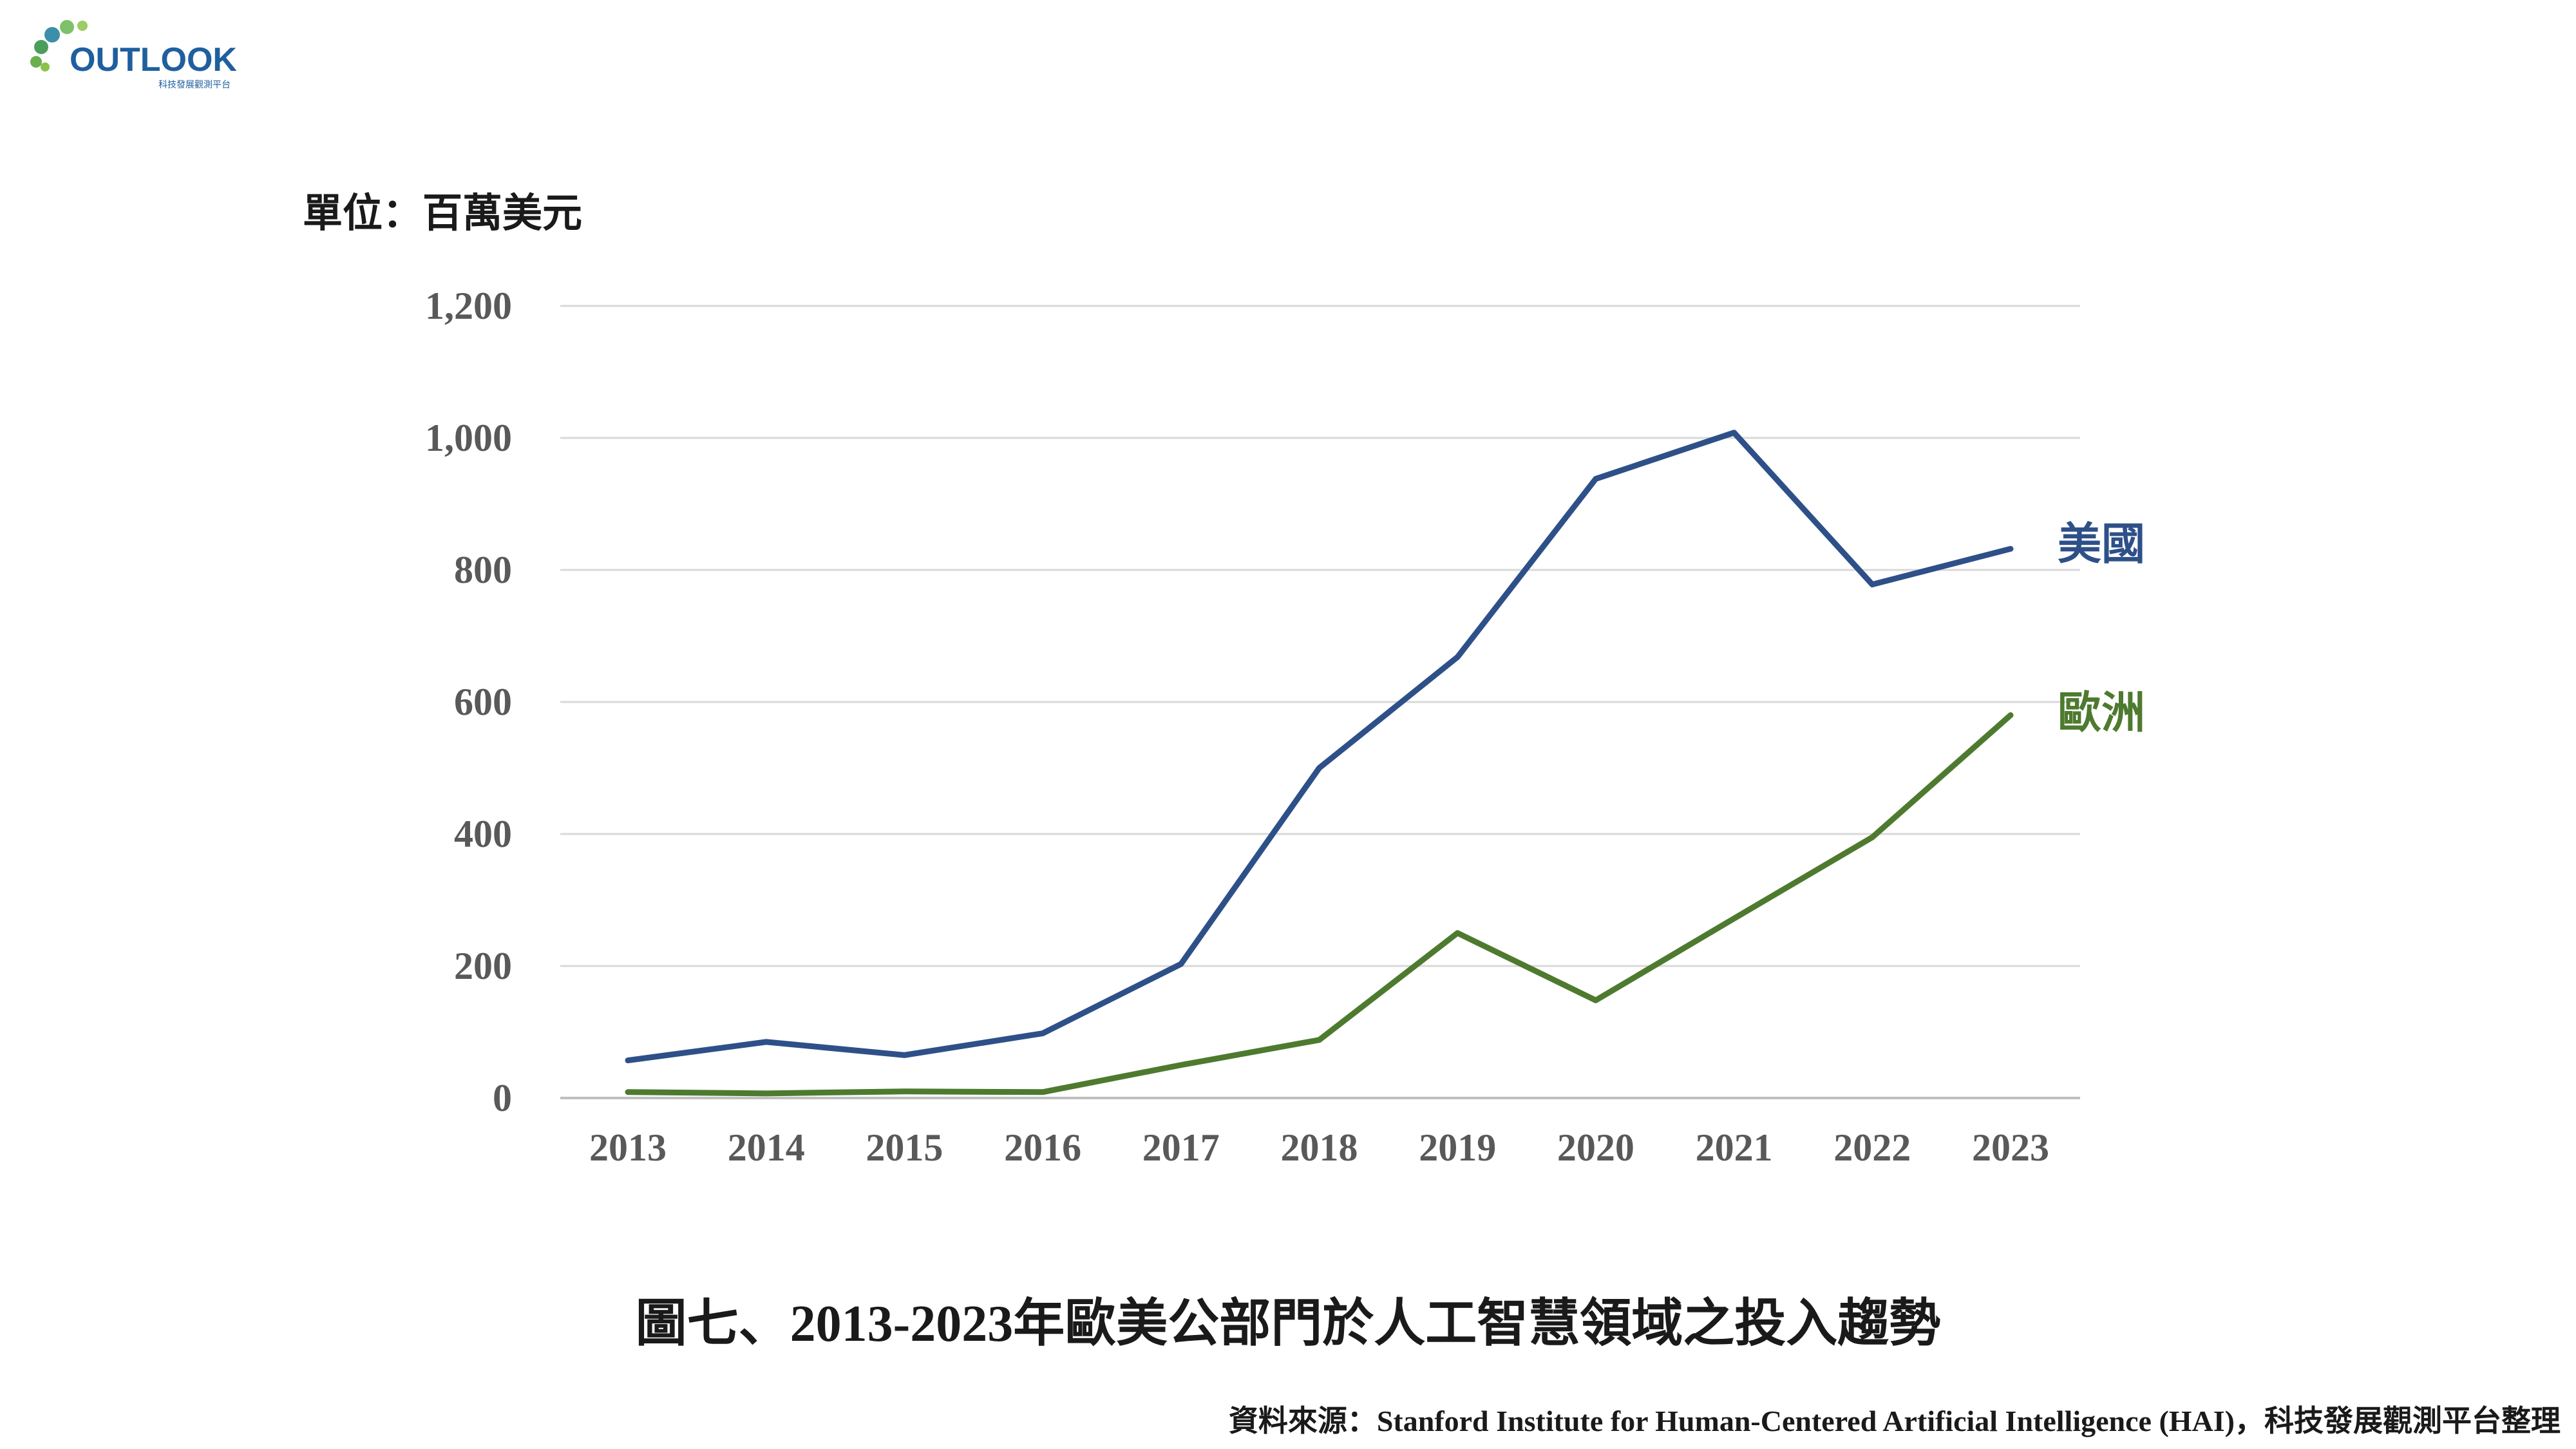 This screenshot has height=1449, width=2576. I want to click on x-tick-label-2017: 2017, so click(1181, 1147).